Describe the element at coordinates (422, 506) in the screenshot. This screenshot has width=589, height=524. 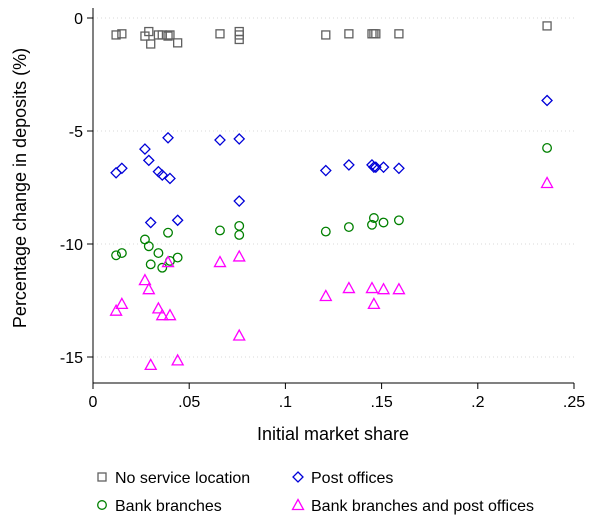
I see `legend-label: Bank branches and post offices` at that location.